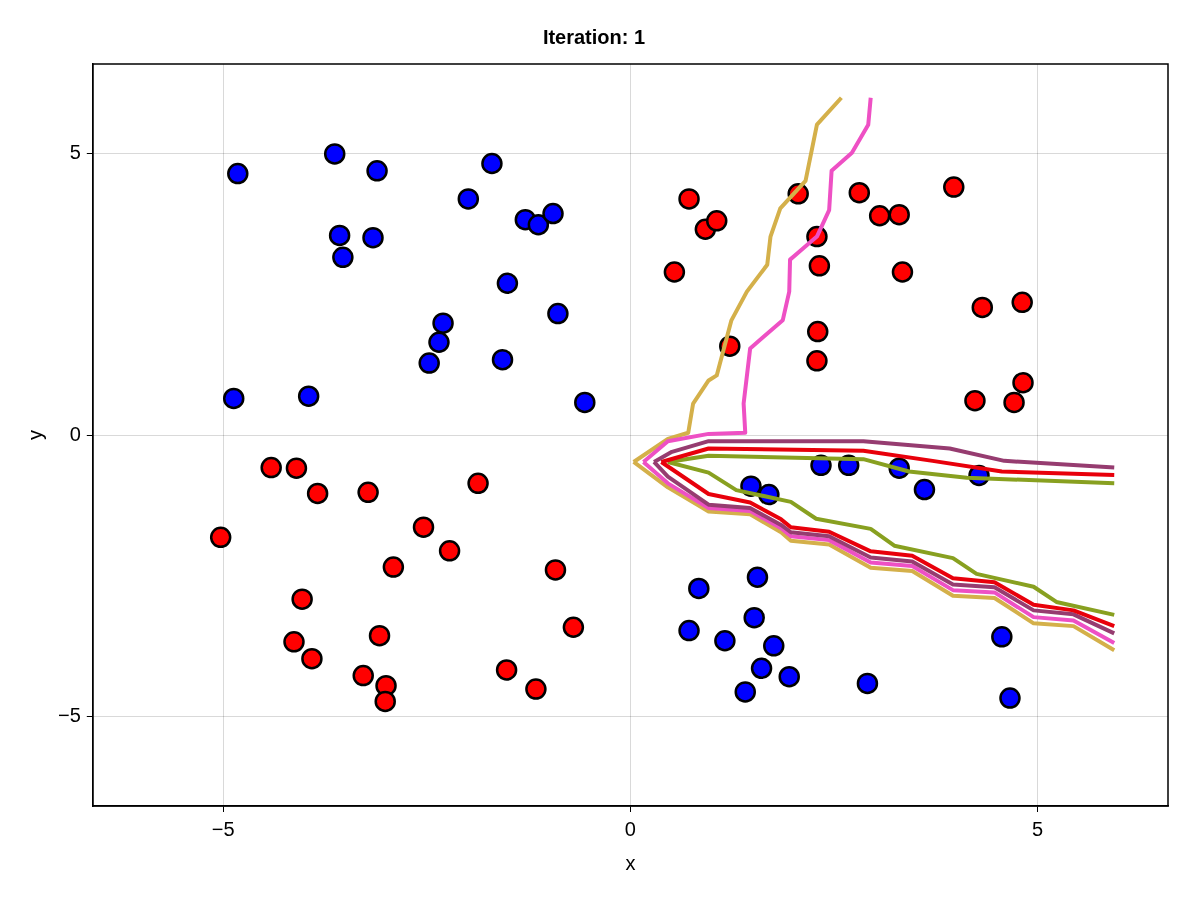 This screenshot has height=900, width=1200. I want to click on y-tick-label: 0, so click(75, 433).